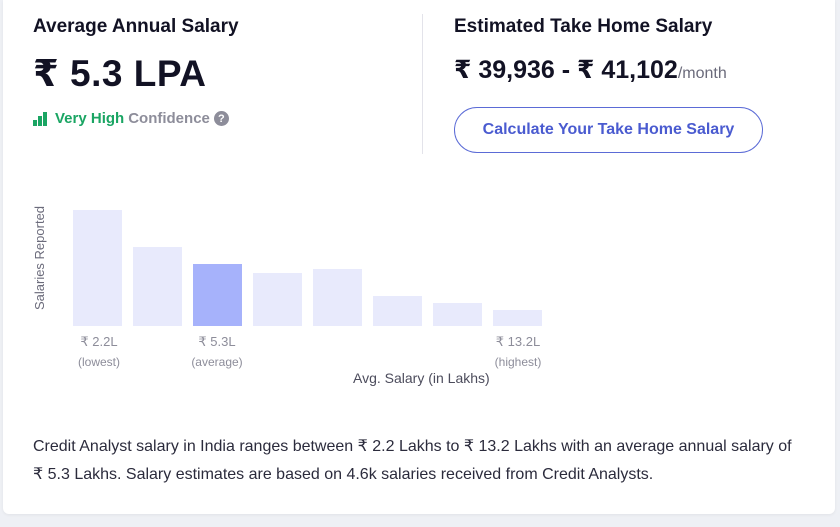 This screenshot has height=527, width=840. Describe the element at coordinates (217, 362) in the screenshot. I see `tick-note-average: (average)` at that location.